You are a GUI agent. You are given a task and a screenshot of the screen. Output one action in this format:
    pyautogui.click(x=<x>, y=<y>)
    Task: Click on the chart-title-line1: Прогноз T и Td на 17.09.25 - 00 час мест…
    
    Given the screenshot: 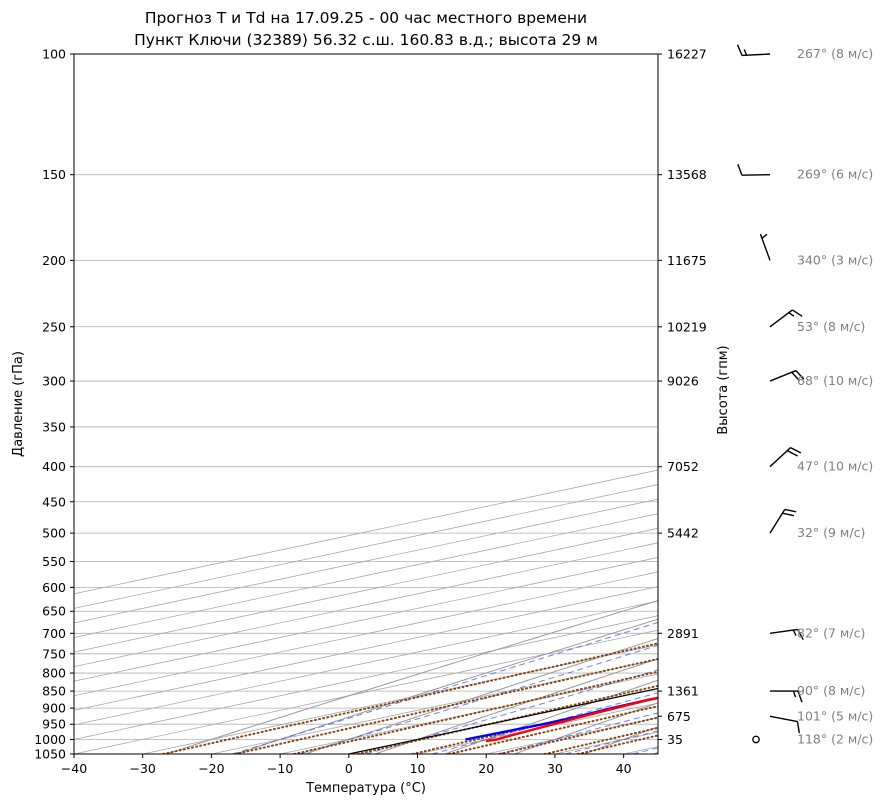 What is the action you would take?
    pyautogui.click(x=366, y=18)
    